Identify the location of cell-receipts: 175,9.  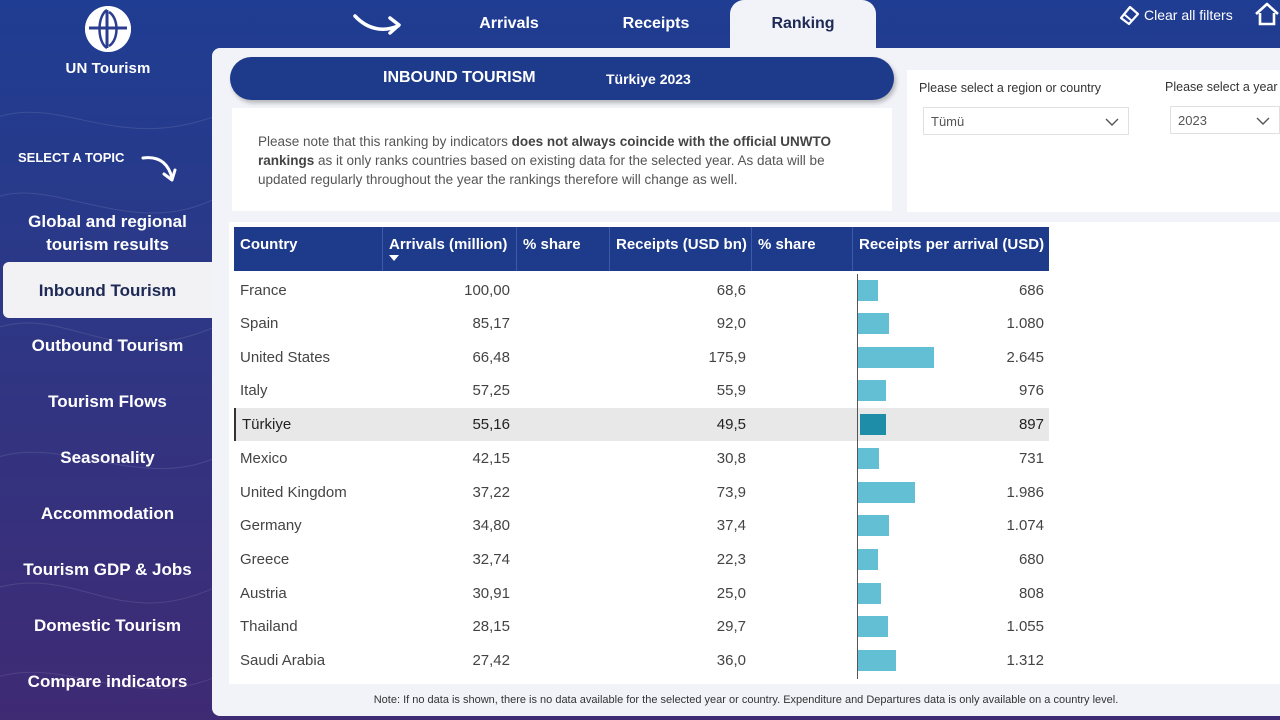
(727, 357).